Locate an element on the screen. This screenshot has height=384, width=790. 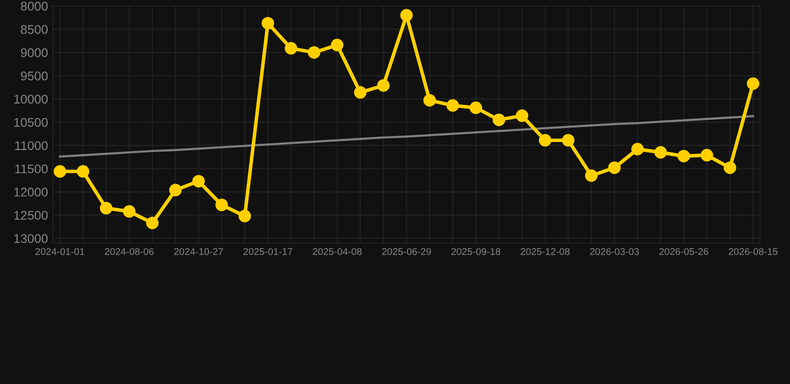
x-tick-label: 2024-08-06 is located at coordinates (129, 251).